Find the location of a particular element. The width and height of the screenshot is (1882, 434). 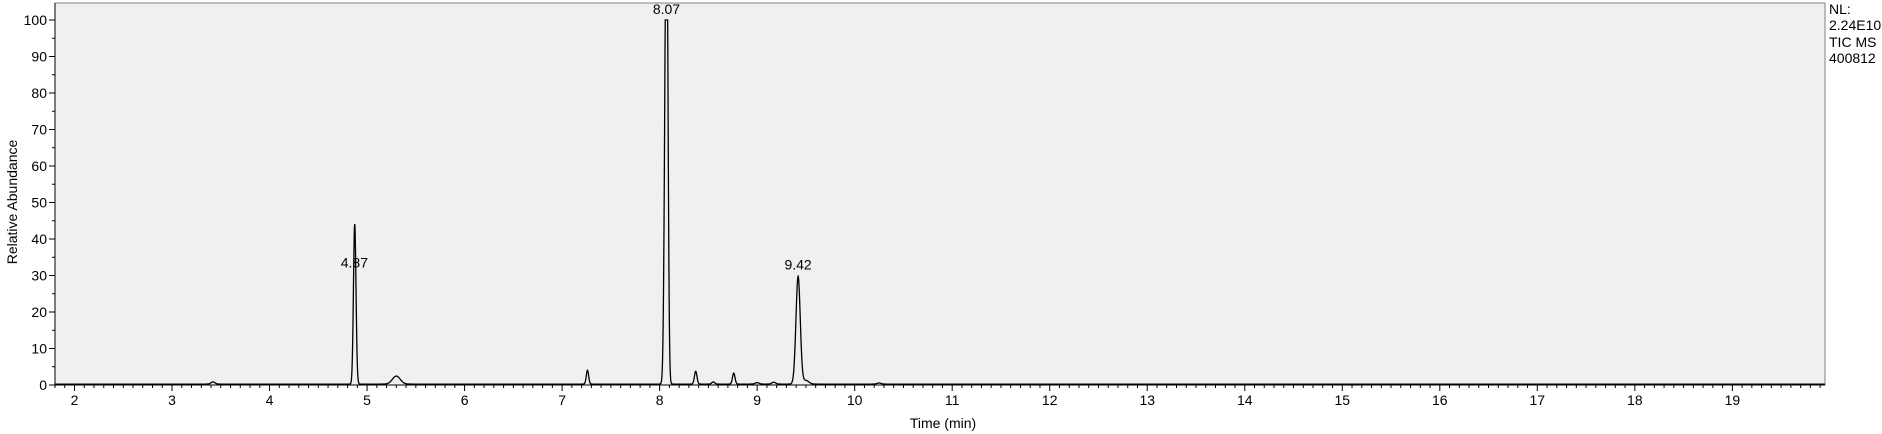

x-tick-label: 5 is located at coordinates (367, 400).